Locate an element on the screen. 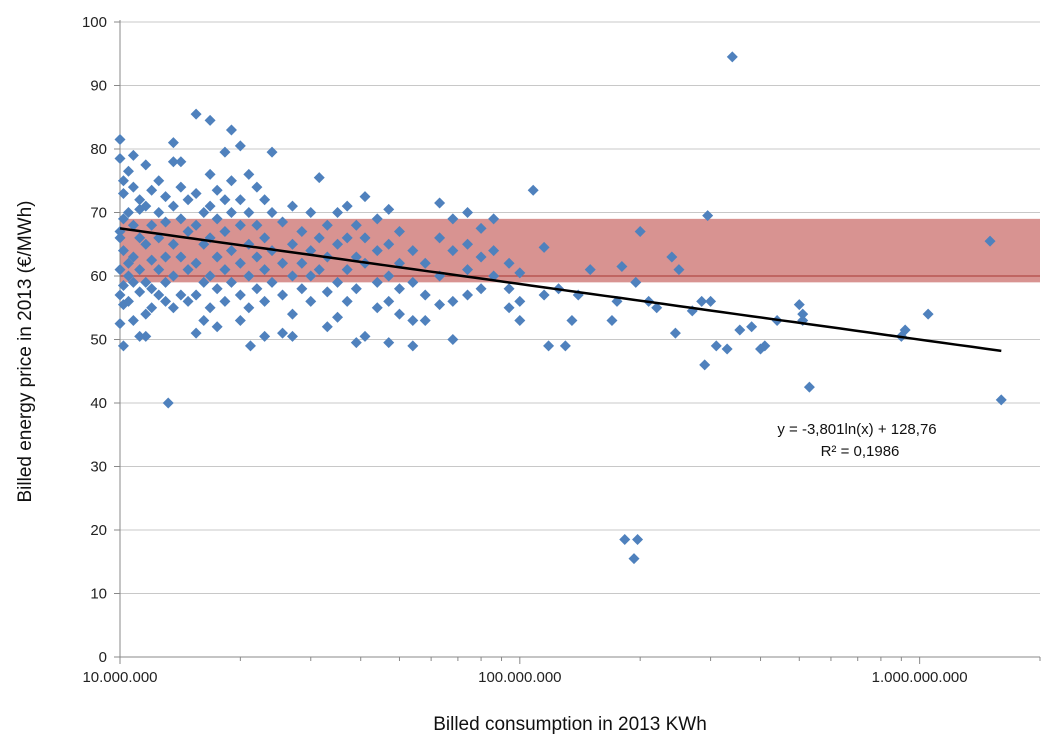 Image resolution: width=1041 pixels, height=742 pixels. trendline-r-squared: R² = 0,1986 is located at coordinates (860, 451).